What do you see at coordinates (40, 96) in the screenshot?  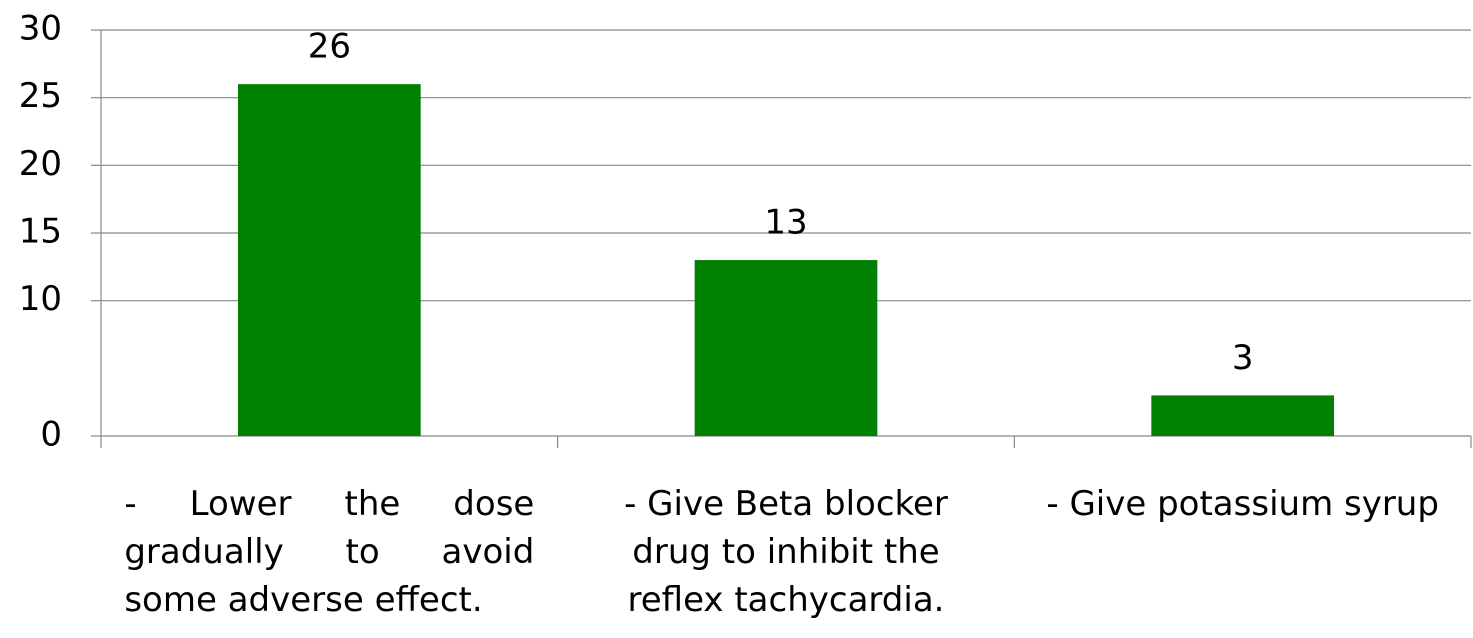 I see `y-tick-label: 25` at bounding box center [40, 96].